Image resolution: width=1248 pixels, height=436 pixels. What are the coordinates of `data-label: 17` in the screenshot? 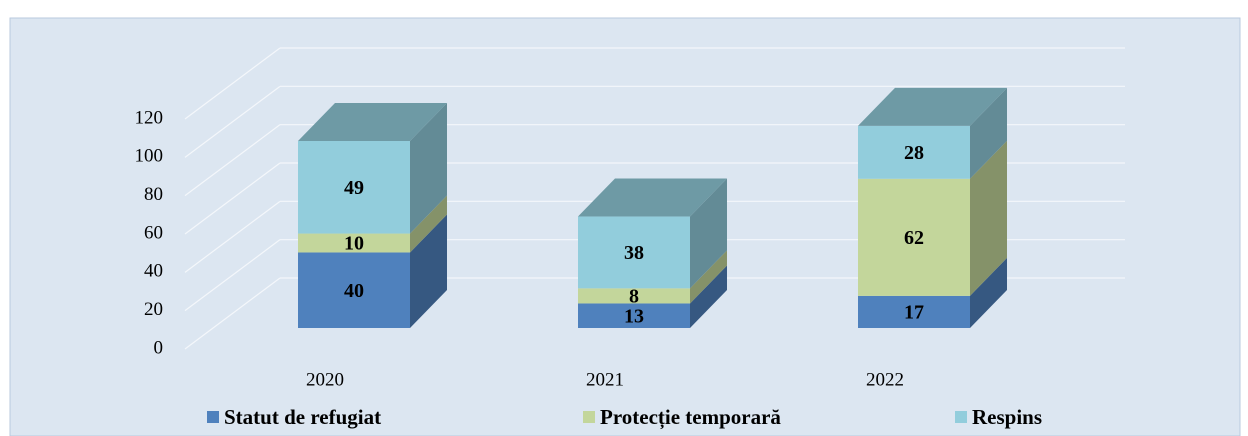 It's located at (914, 313).